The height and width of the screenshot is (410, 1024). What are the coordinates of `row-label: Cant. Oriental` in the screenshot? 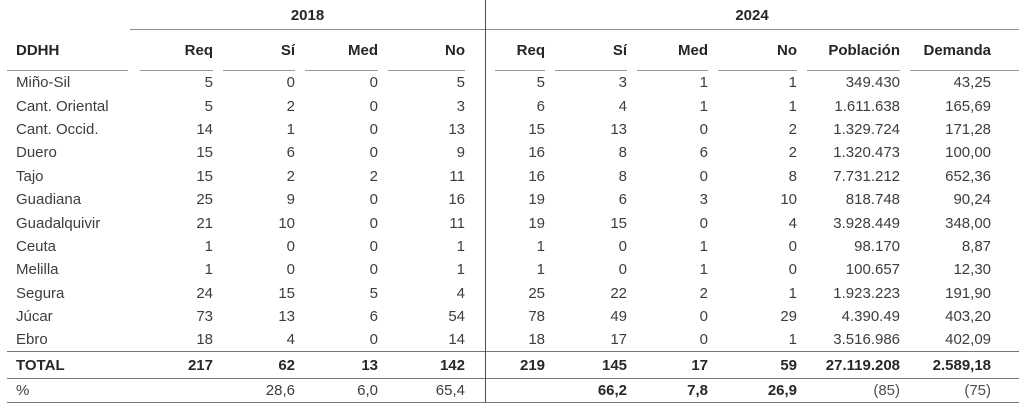 It's located at (62, 106).